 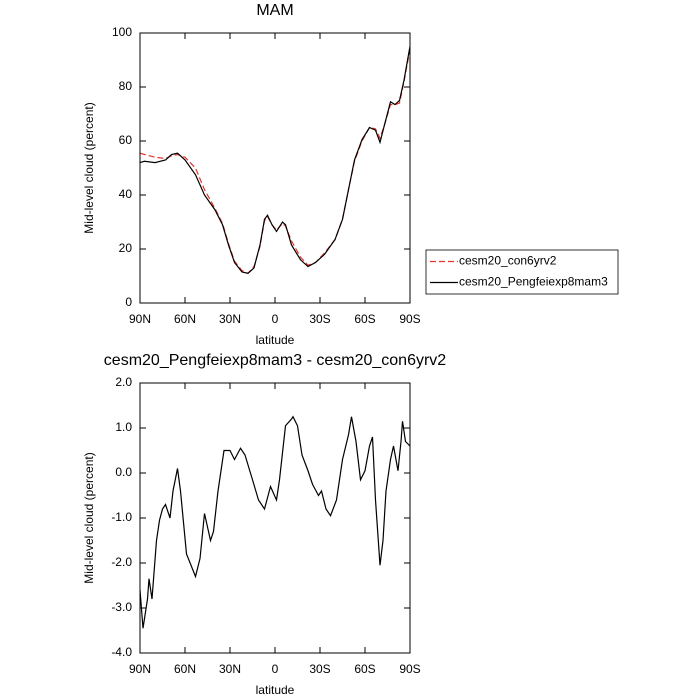 What do you see at coordinates (126, 248) in the screenshot?
I see `y-tick-label: 20` at bounding box center [126, 248].